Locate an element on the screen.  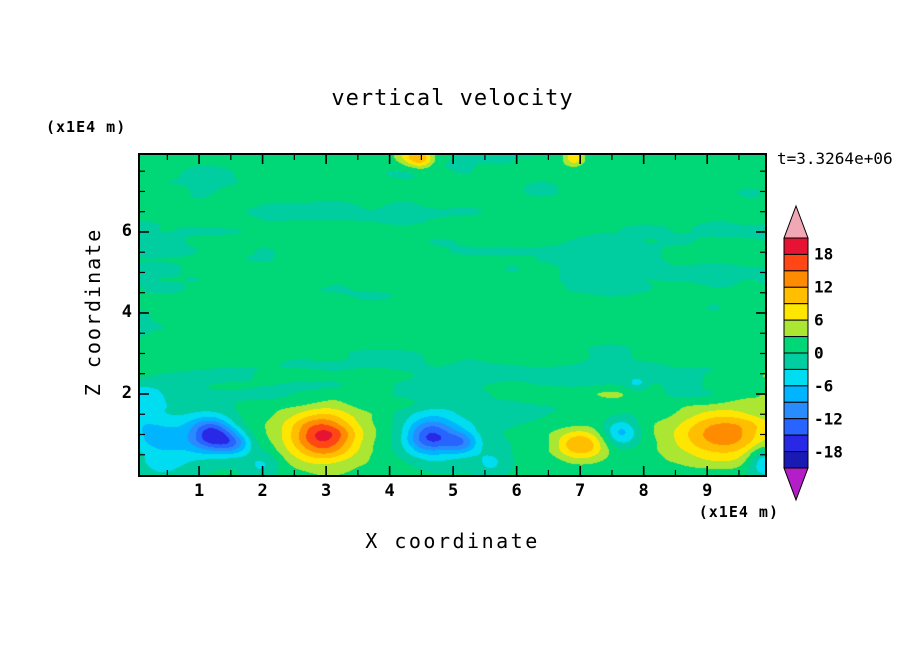
x-tick-label: 9 is located at coordinates (707, 491).